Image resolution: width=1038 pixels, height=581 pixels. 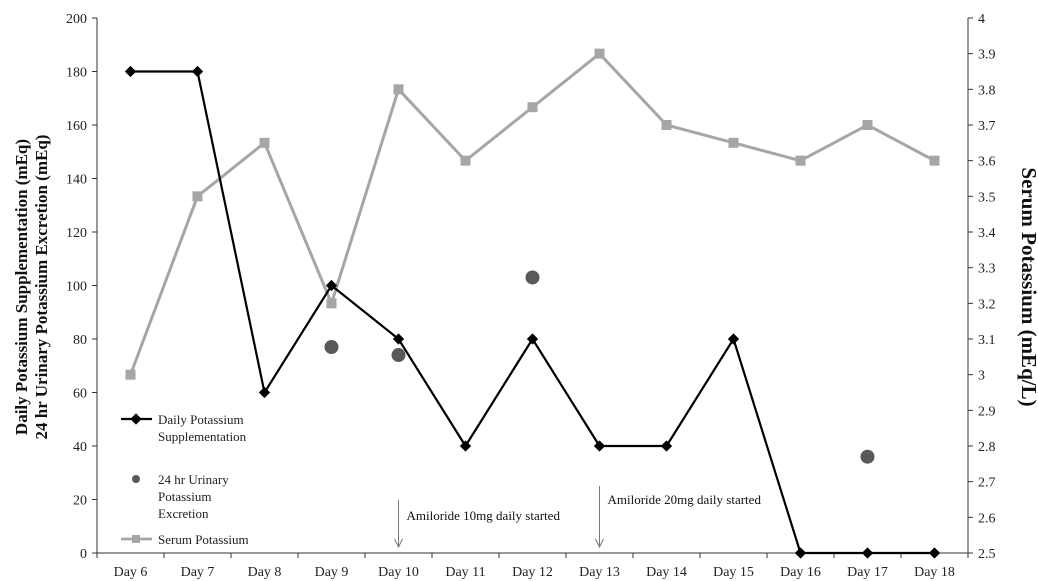 I want to click on x-tick-label: Day 11, so click(x=465, y=572).